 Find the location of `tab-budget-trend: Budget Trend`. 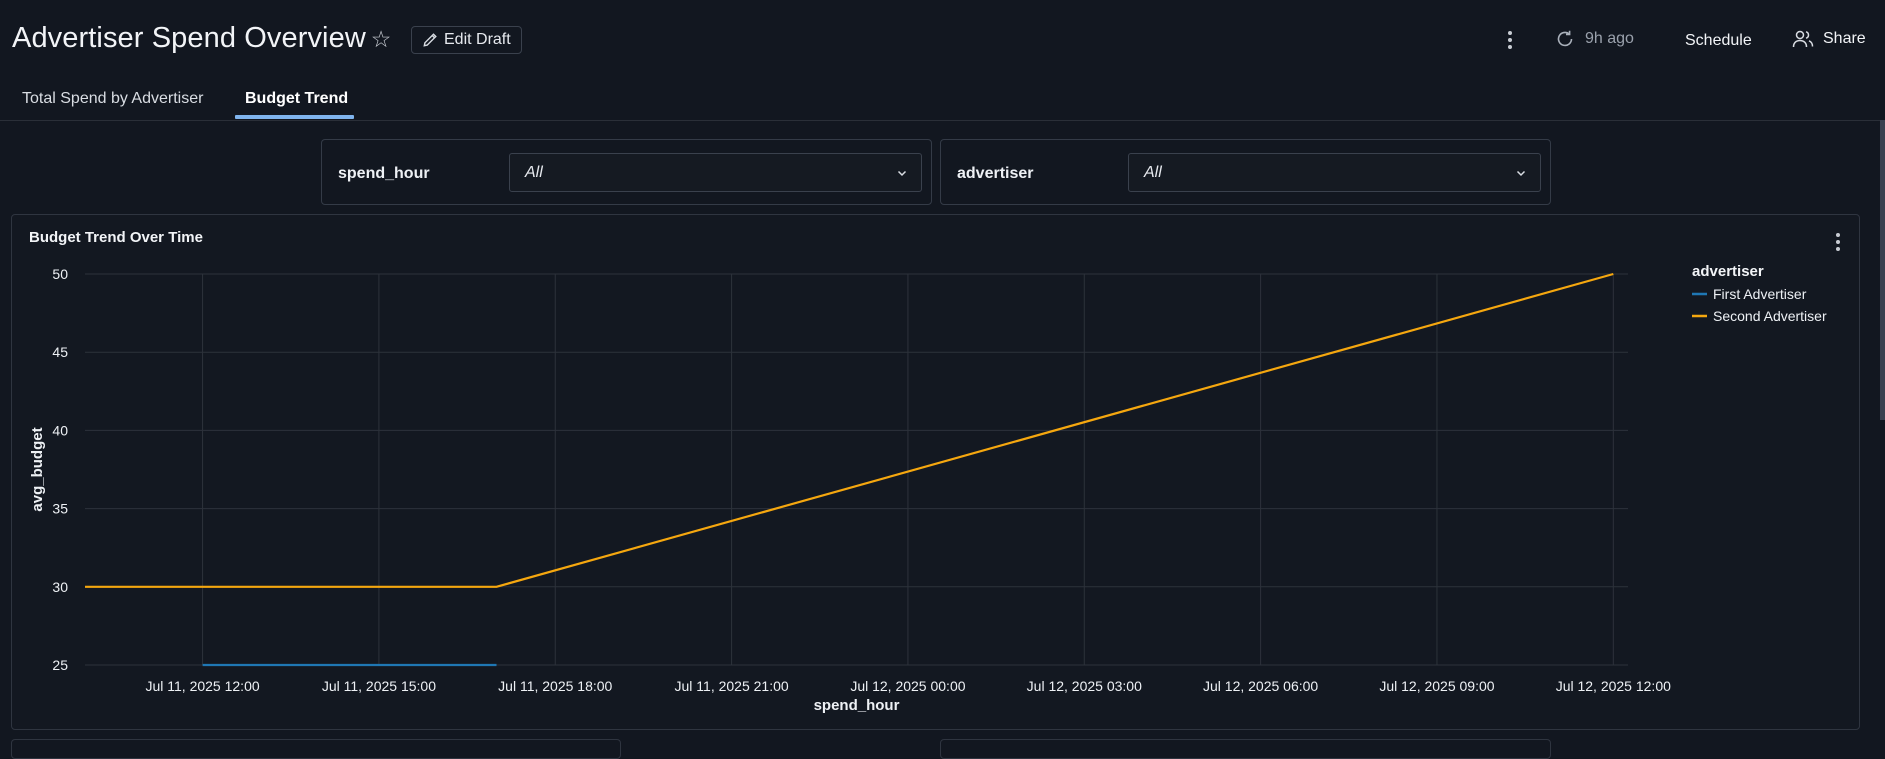

tab-budget-trend: Budget Trend is located at coordinates (297, 98).